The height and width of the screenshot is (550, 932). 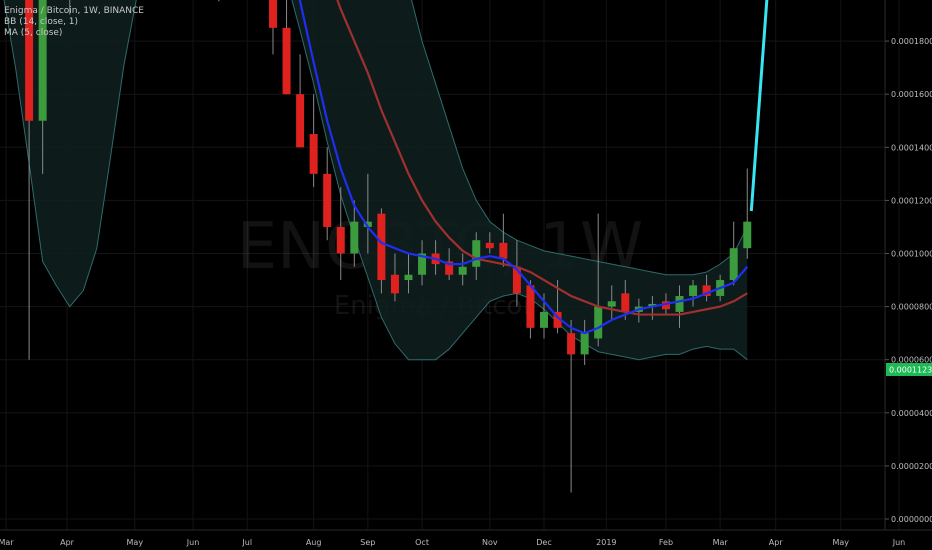 I want to click on legend-bb: BB (14, close, 1), so click(x=41, y=22).